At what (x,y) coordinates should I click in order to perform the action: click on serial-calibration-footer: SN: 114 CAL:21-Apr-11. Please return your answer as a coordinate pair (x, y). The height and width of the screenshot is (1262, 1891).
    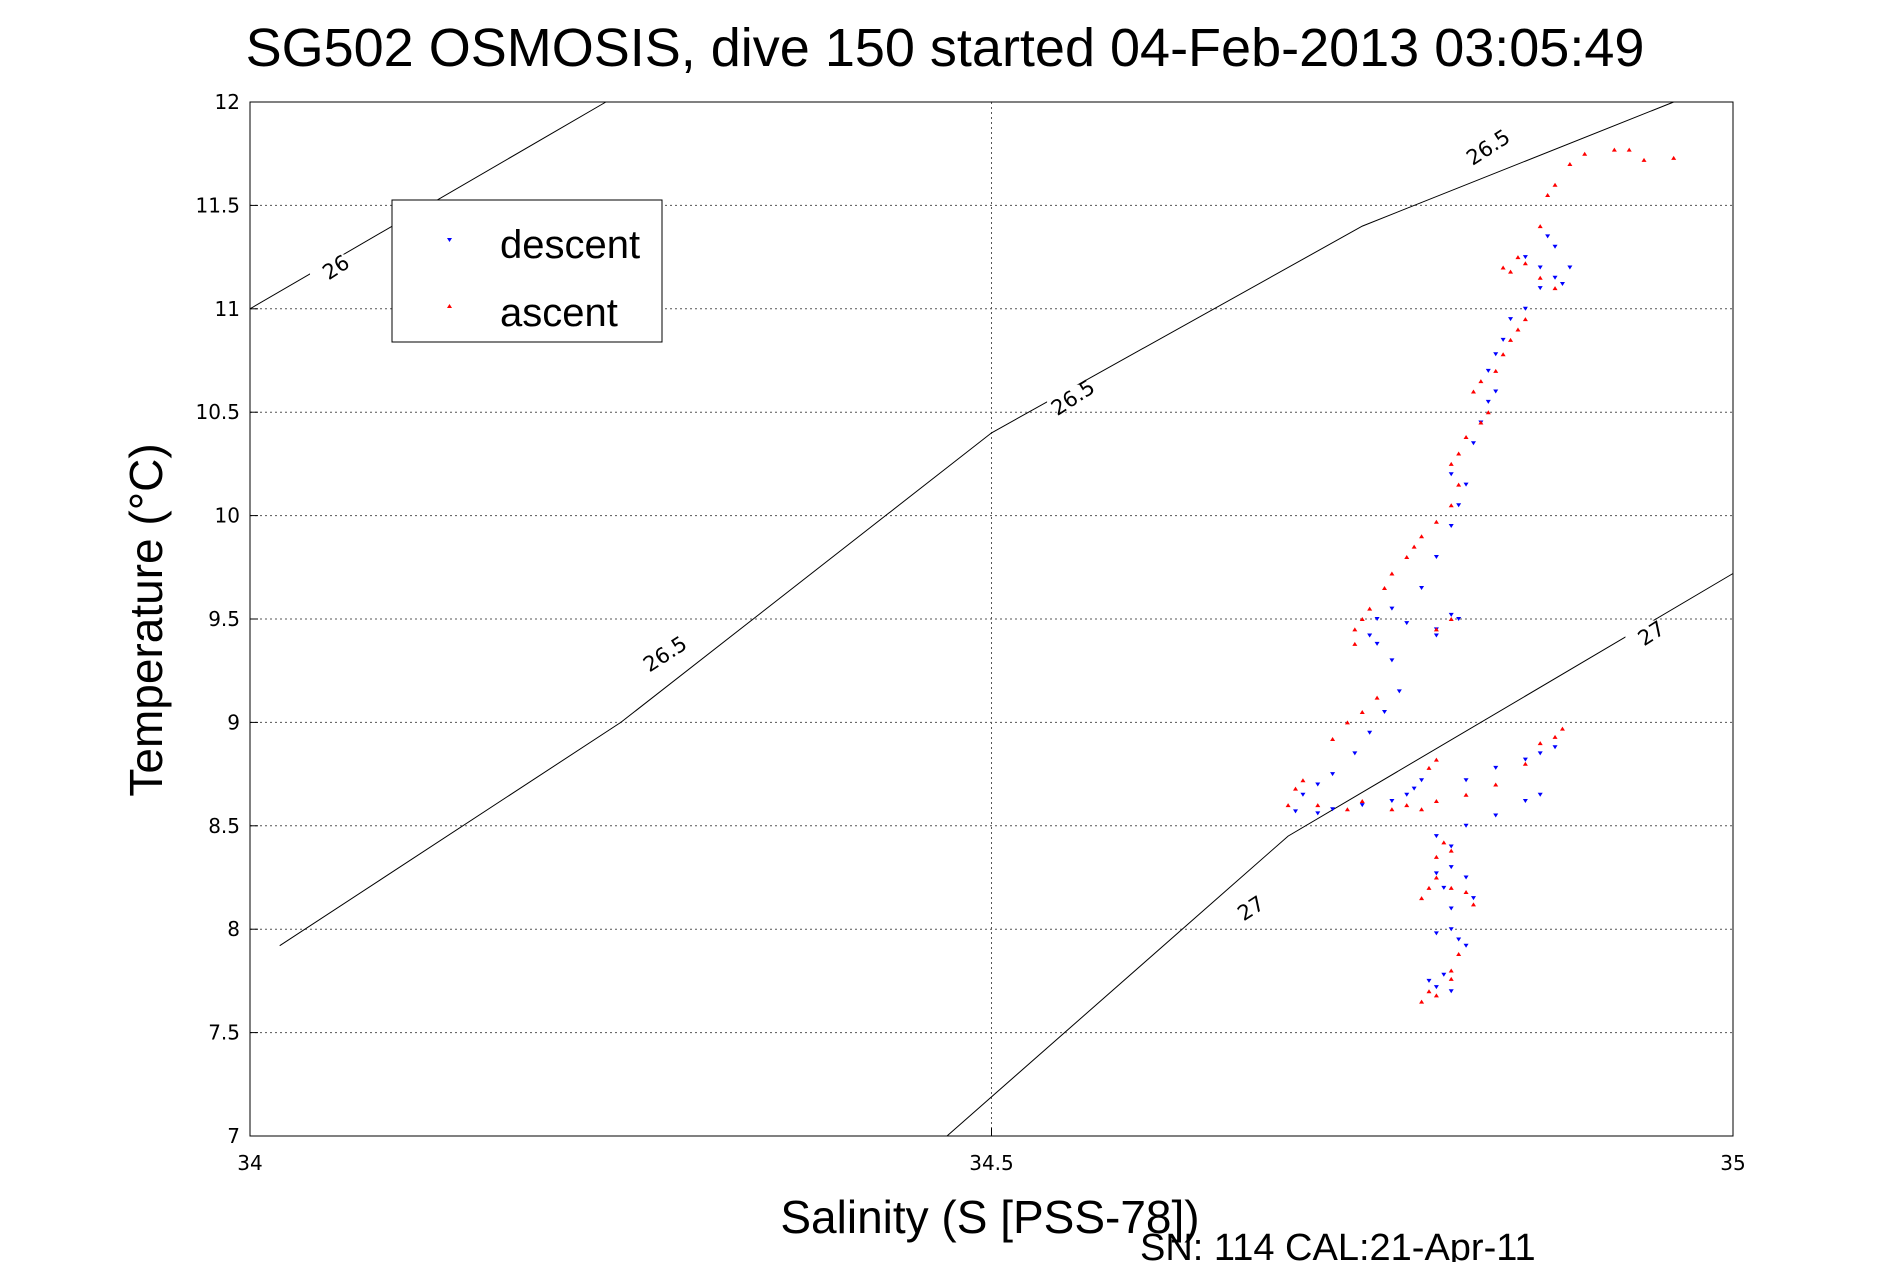
    Looking at the image, I should click on (1338, 1244).